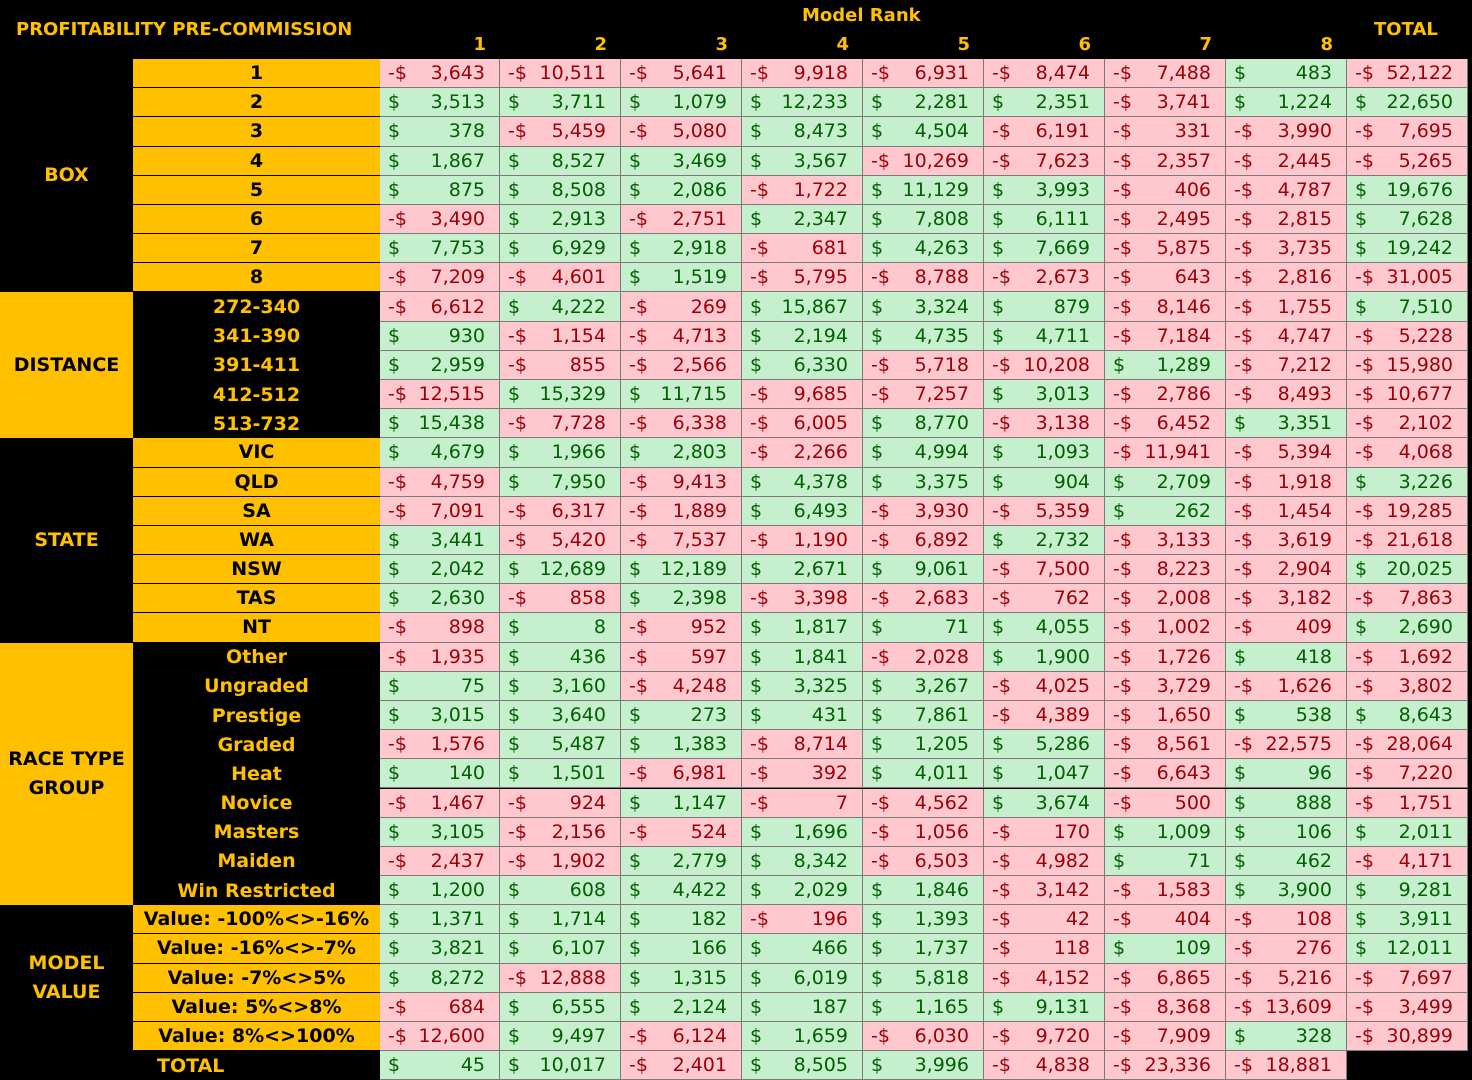 Image resolution: width=1472 pixels, height=1080 pixels. Describe the element at coordinates (440, 715) in the screenshot. I see `value-cell: $3,015` at that location.